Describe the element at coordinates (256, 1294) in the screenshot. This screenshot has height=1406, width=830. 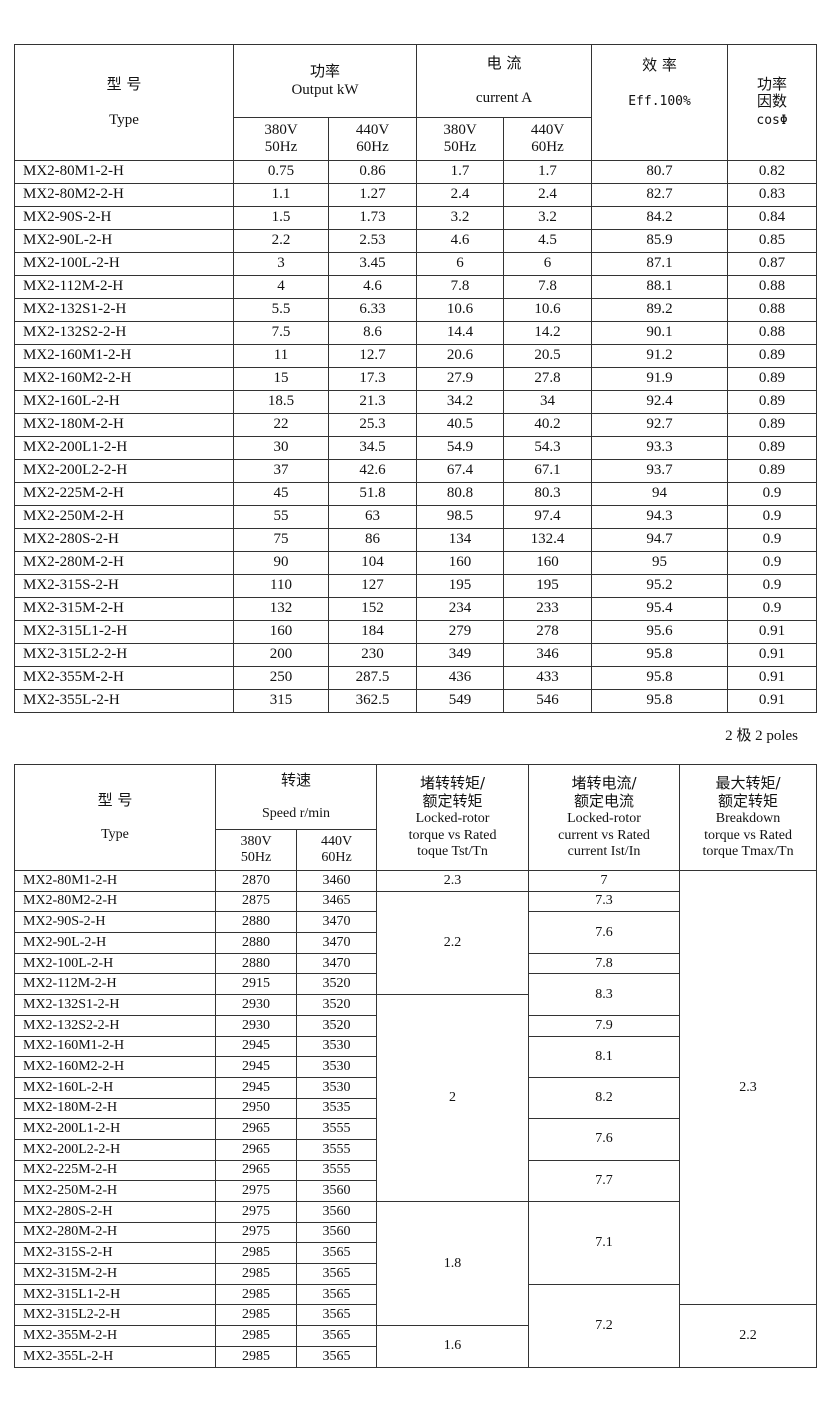
I see `cell-speed-380v: 2985` at that location.